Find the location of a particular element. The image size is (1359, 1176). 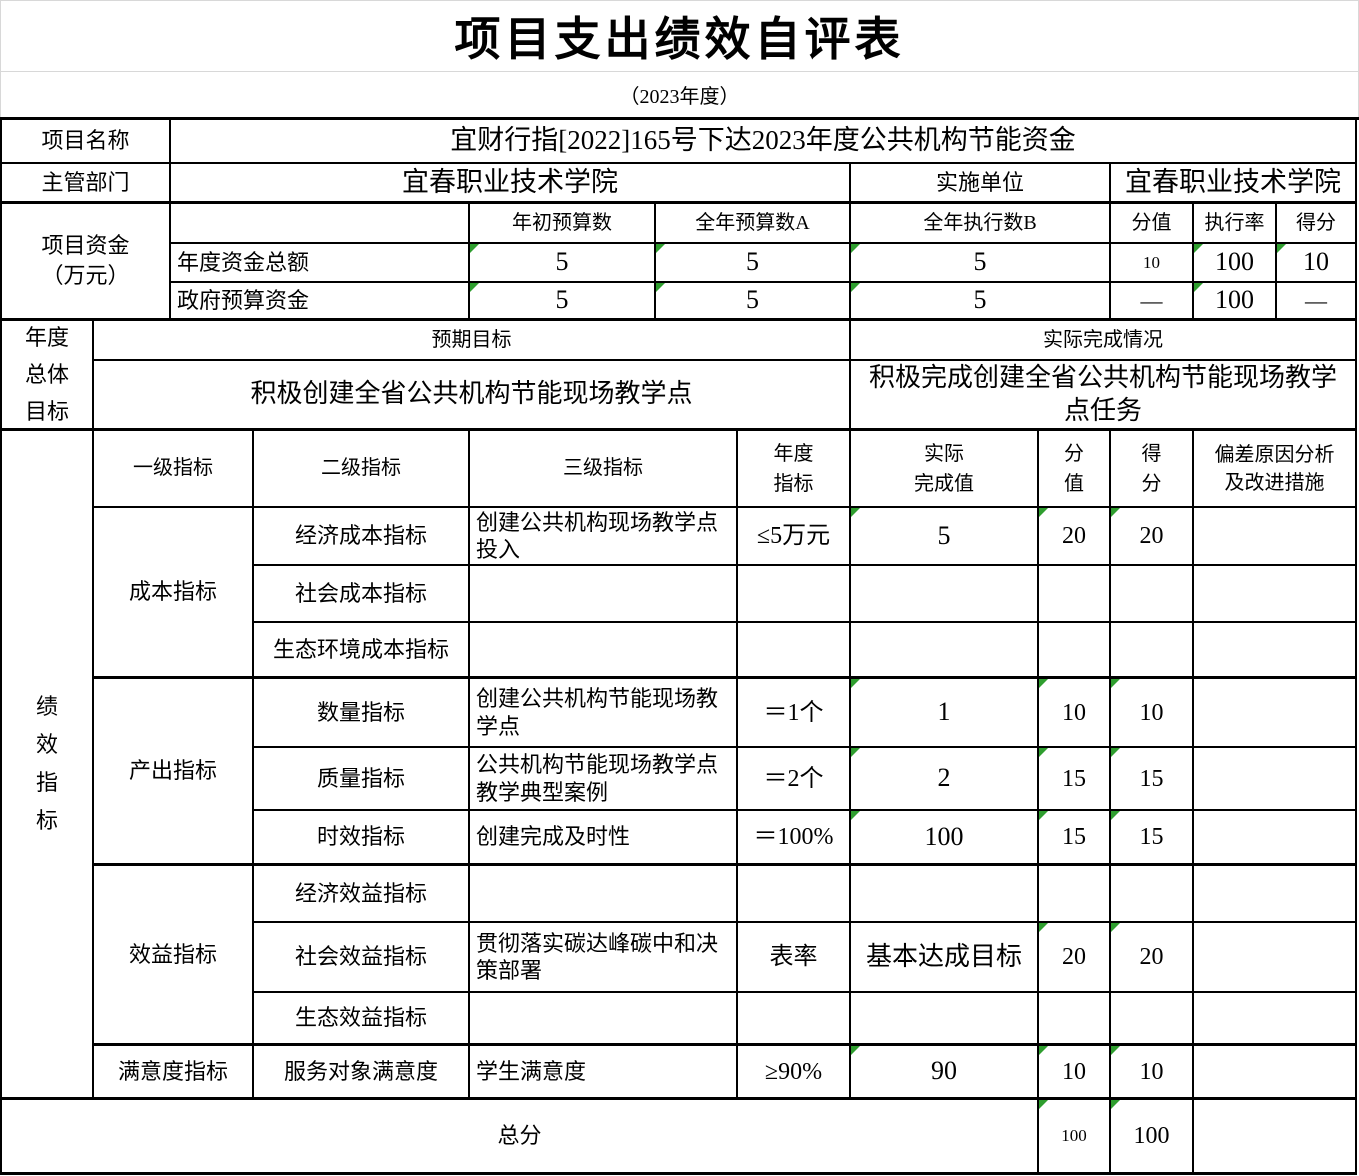

indicator-weight: 20 is located at coordinates (1075, 537).